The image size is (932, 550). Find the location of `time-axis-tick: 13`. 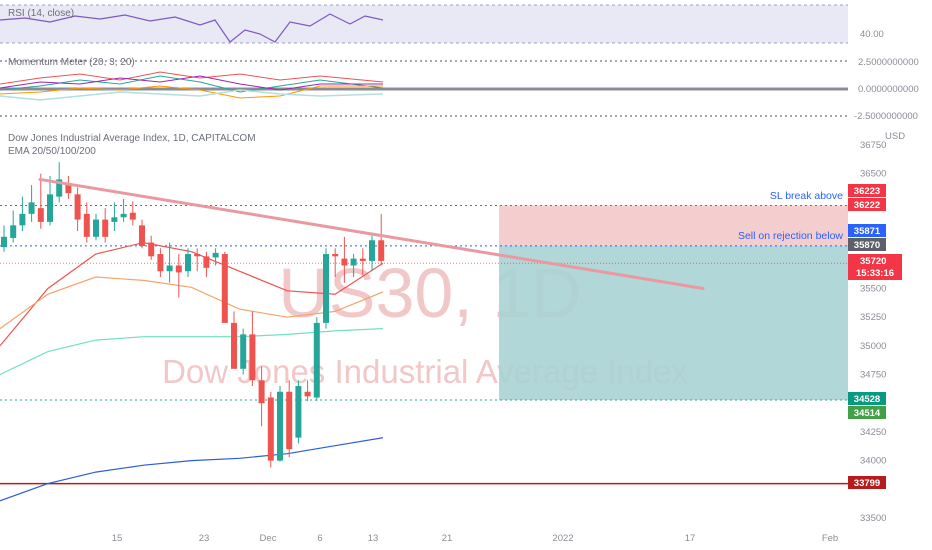

time-axis-tick: 13 is located at coordinates (373, 538).